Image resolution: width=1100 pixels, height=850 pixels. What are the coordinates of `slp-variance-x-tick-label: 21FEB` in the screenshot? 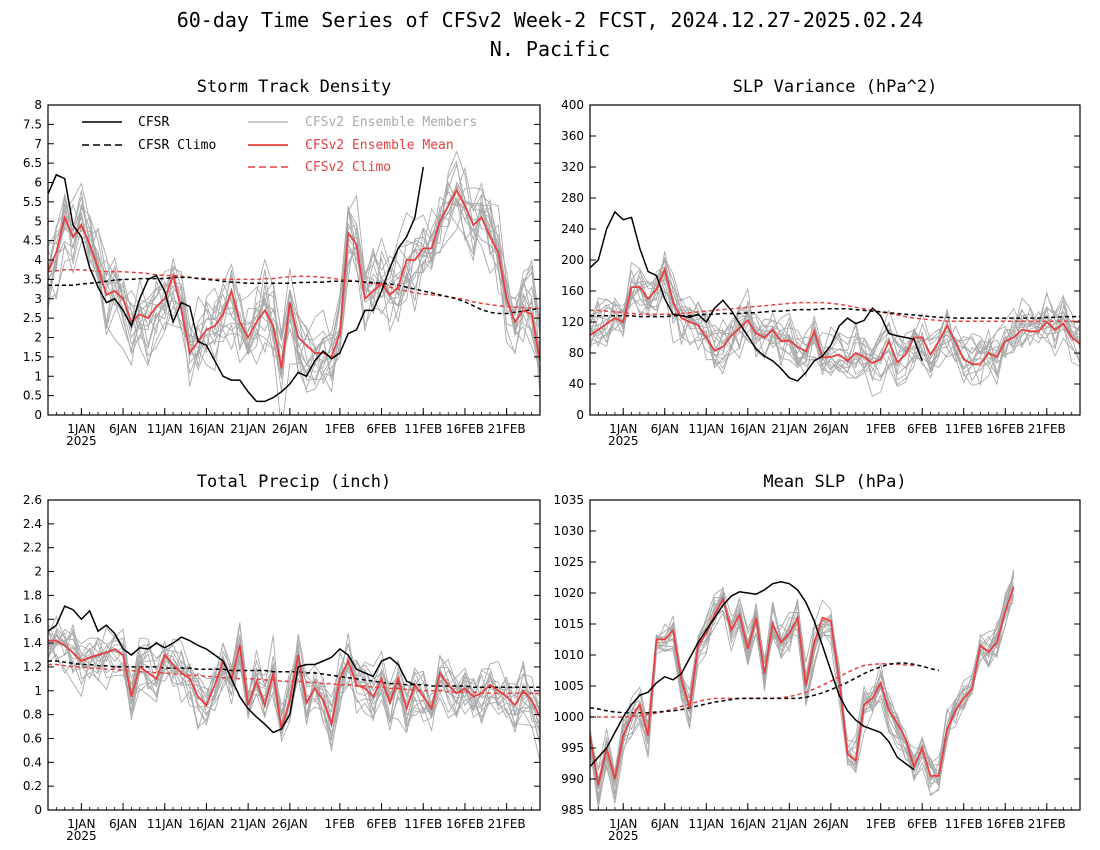 It's located at (1047, 429).